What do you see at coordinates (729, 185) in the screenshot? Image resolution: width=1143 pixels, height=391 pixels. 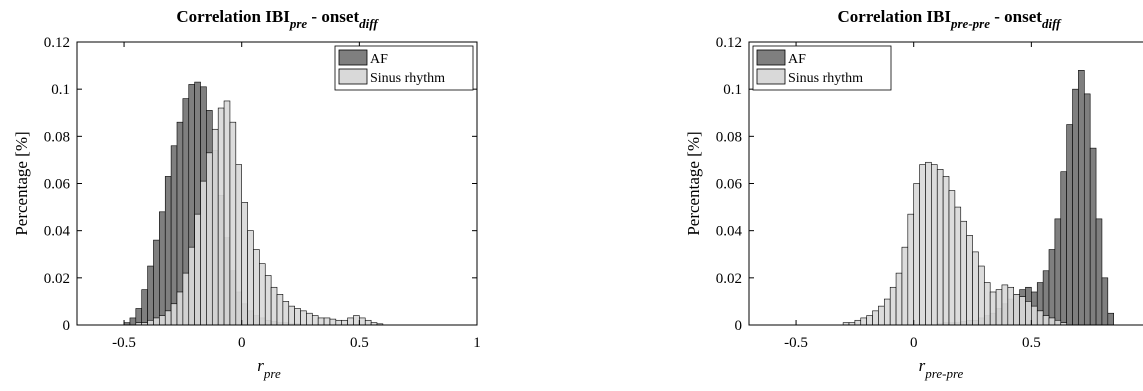 I see `y-tick-label: 0.06` at bounding box center [729, 185].